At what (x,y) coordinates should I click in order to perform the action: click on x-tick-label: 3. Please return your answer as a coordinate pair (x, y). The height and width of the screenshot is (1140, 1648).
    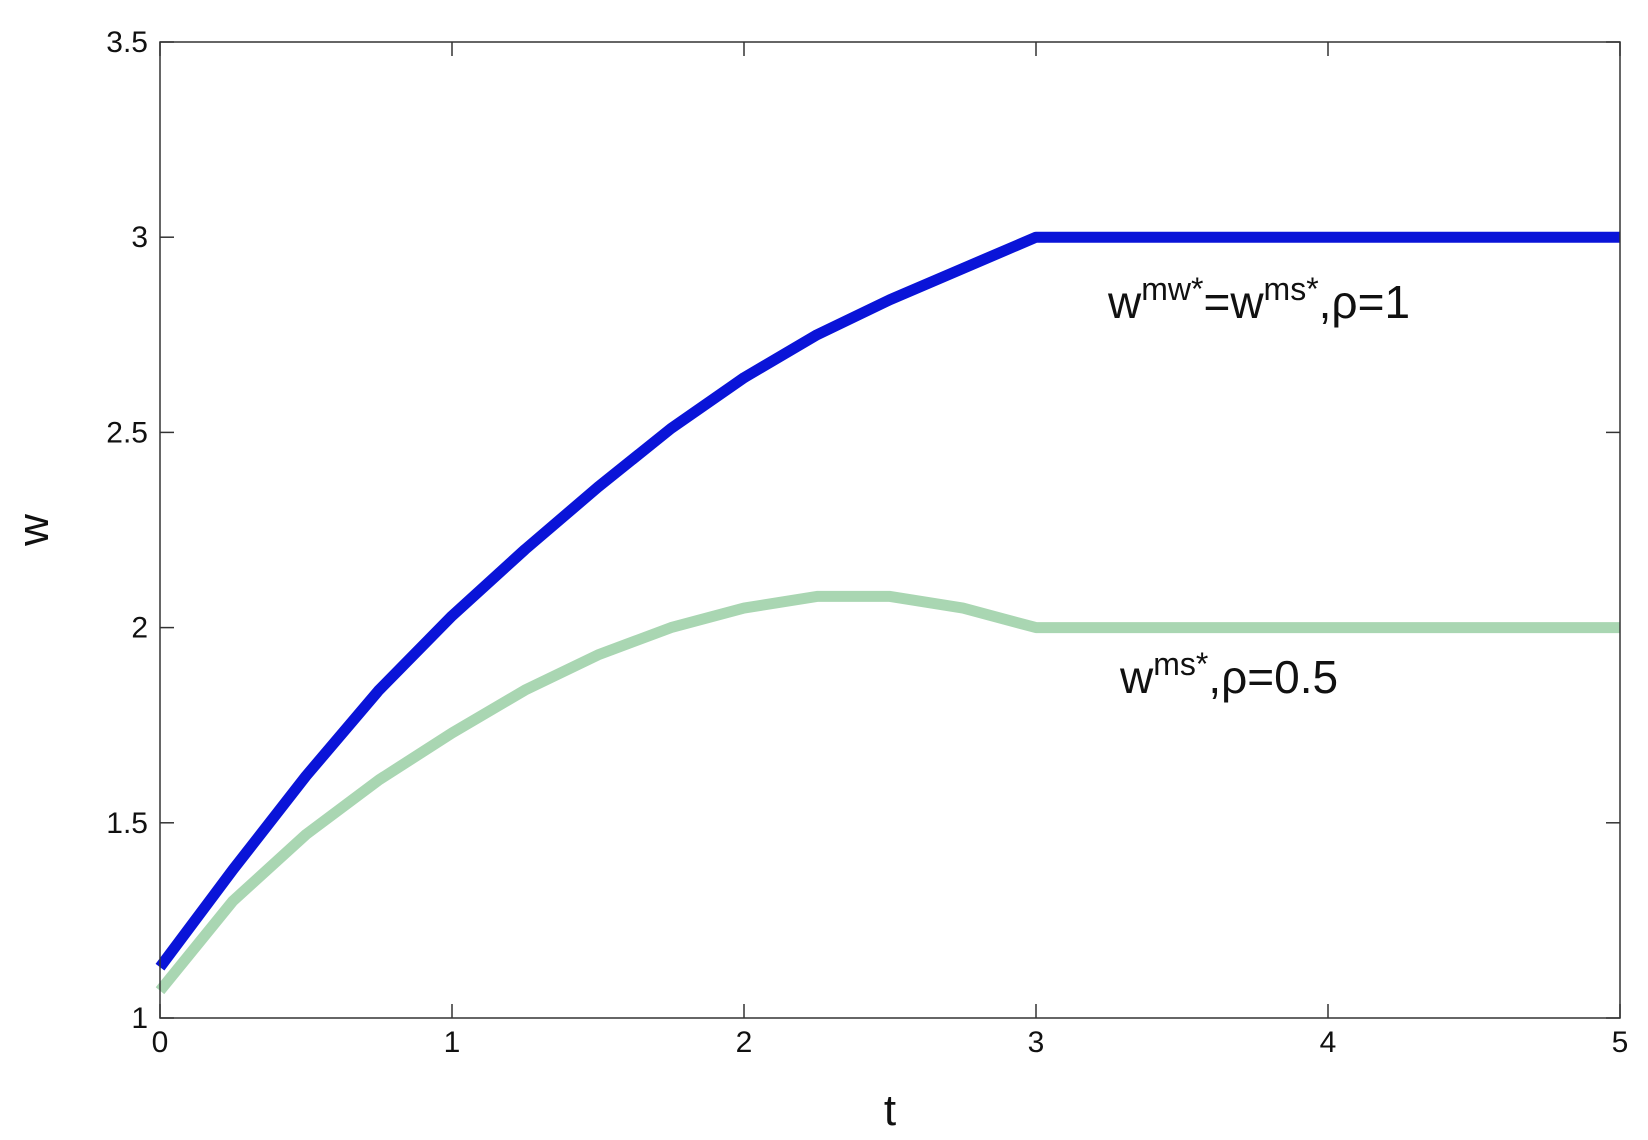
    Looking at the image, I should click on (1036, 1042).